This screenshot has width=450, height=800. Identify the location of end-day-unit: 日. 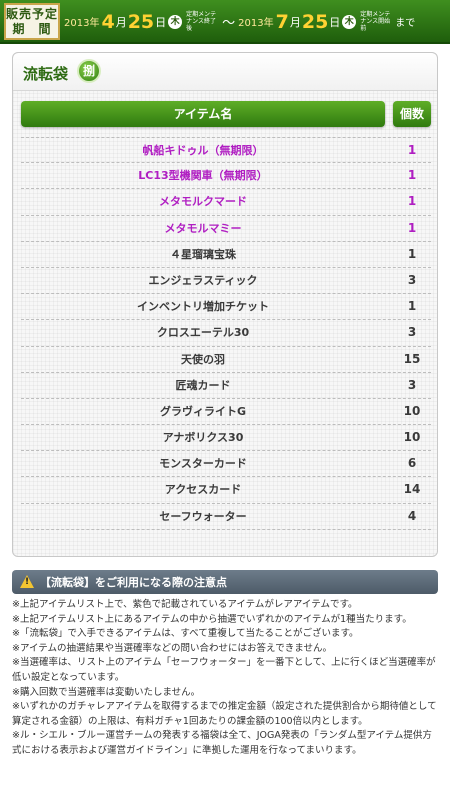
(335, 22).